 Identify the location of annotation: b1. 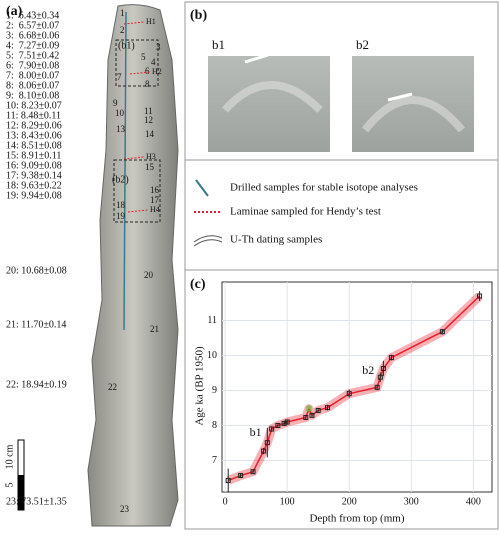
(256, 432).